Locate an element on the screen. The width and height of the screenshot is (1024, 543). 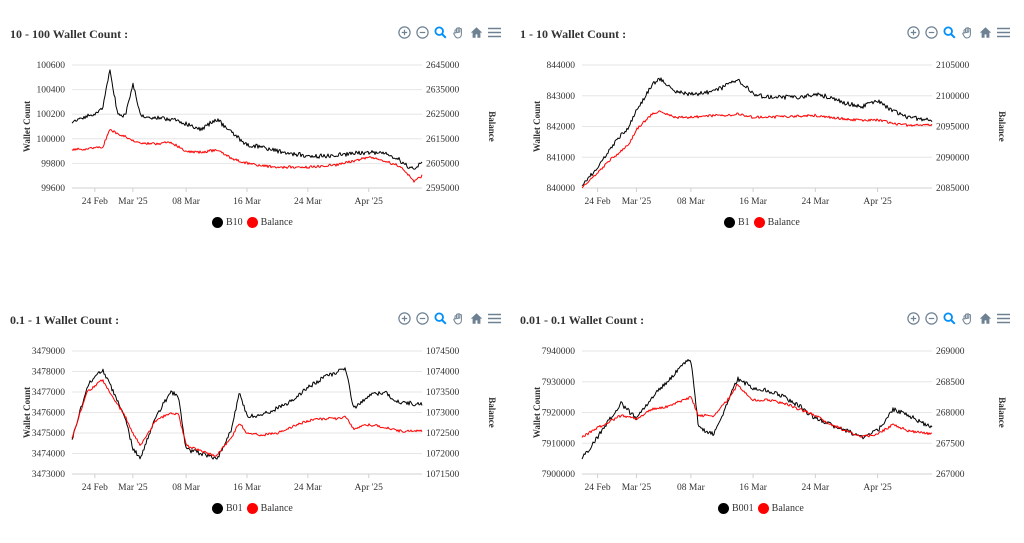
y-left-tick-label: 843000 is located at coordinates (561, 97).